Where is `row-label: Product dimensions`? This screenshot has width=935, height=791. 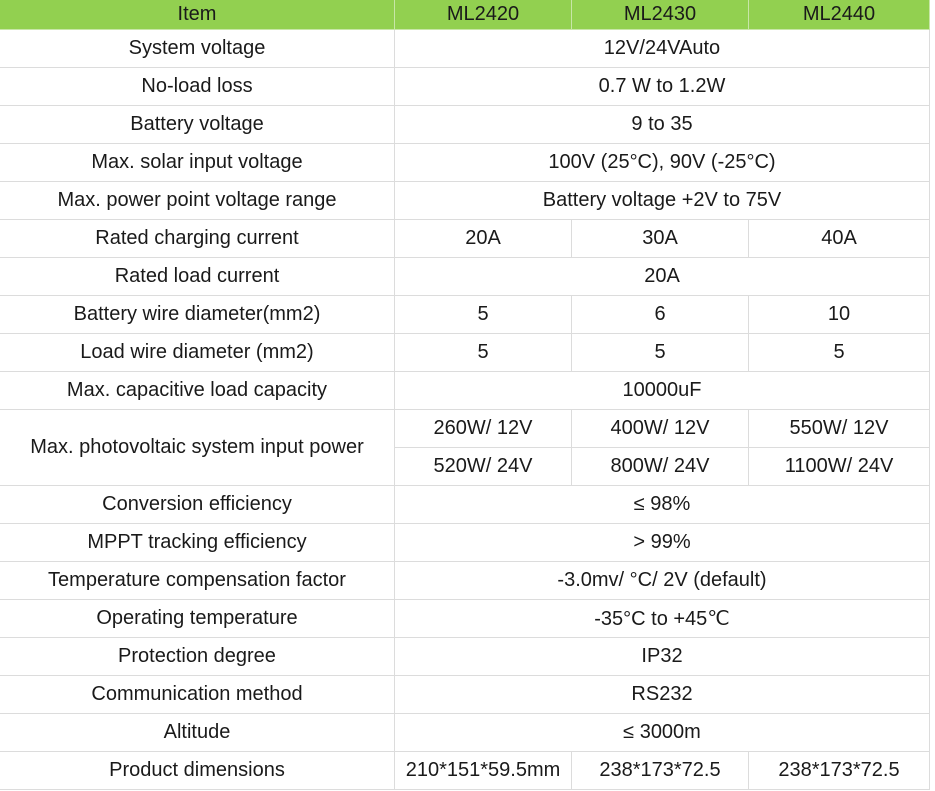 row-label: Product dimensions is located at coordinates (197, 770).